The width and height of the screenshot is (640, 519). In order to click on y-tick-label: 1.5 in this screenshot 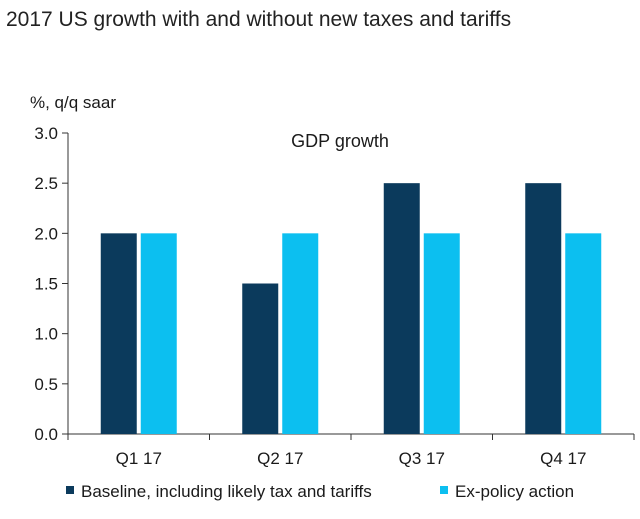, I will do `click(46, 284)`.